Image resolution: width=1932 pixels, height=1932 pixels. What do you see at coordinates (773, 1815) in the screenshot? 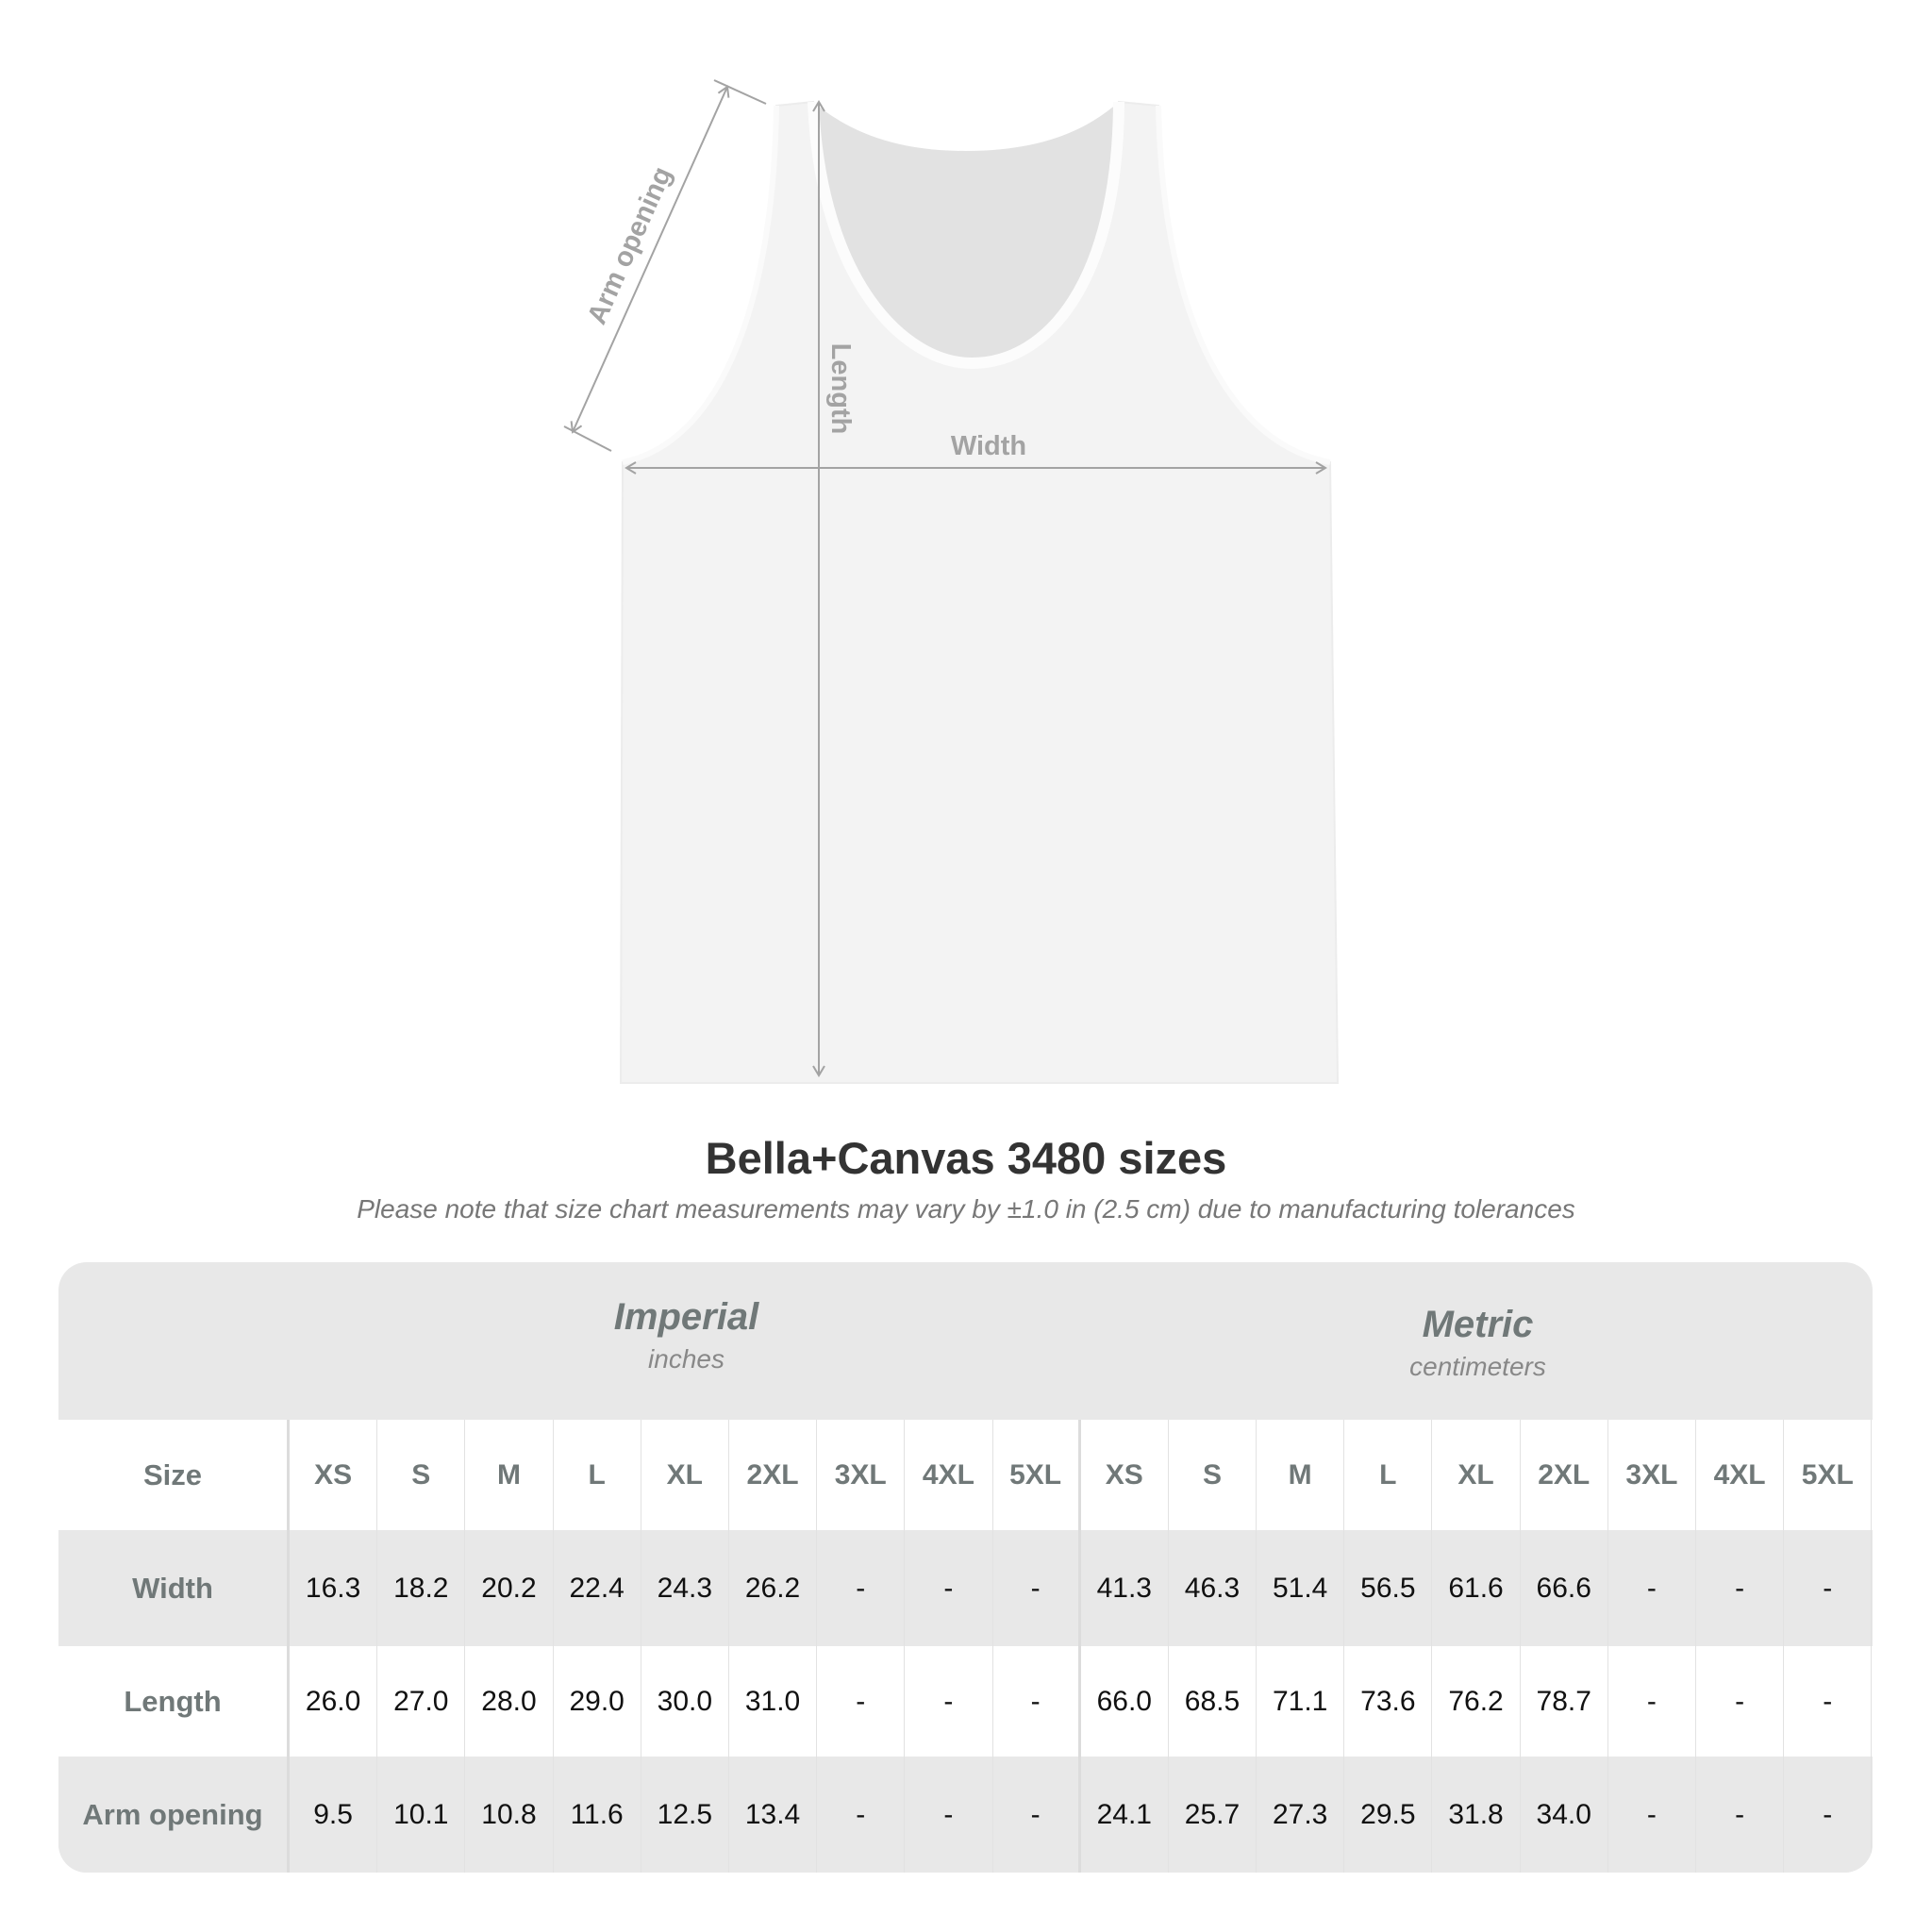
I see `imperial-value-cell: 13.4` at bounding box center [773, 1815].